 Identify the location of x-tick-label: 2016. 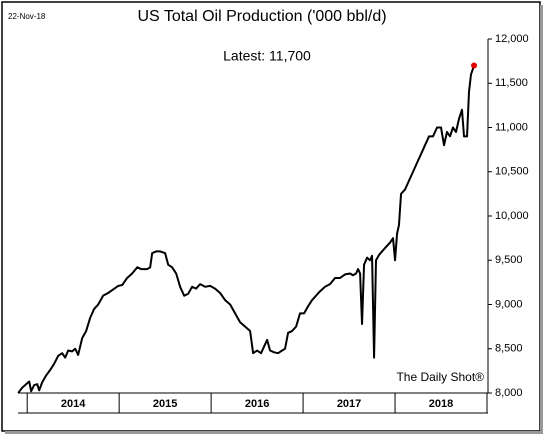
(257, 404).